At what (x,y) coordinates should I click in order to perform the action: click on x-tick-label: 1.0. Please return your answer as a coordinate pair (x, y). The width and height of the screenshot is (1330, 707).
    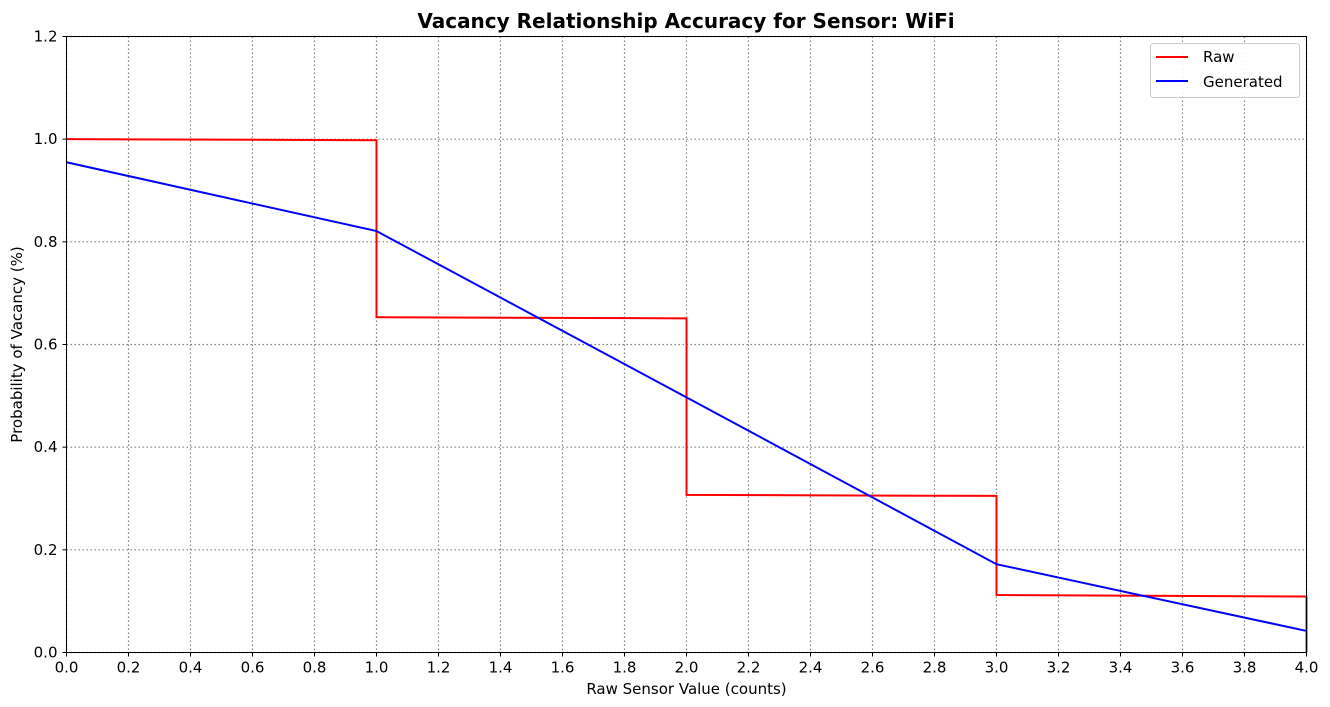
    Looking at the image, I should click on (377, 668).